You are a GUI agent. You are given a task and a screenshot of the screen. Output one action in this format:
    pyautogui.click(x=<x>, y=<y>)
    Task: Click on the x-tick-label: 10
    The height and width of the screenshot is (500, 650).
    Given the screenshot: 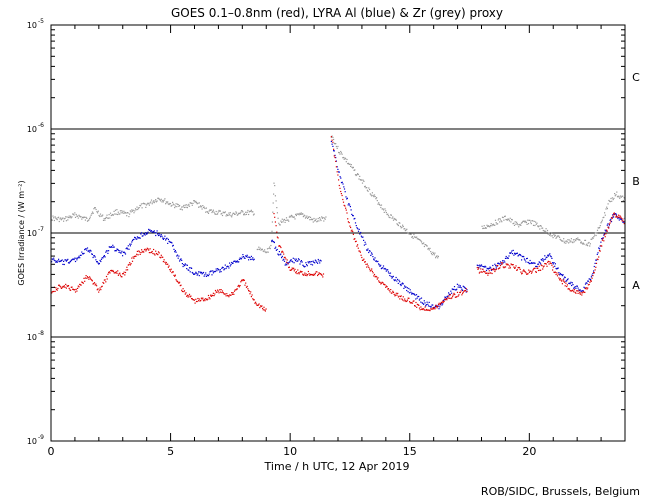 What is the action you would take?
    pyautogui.click(x=290, y=451)
    